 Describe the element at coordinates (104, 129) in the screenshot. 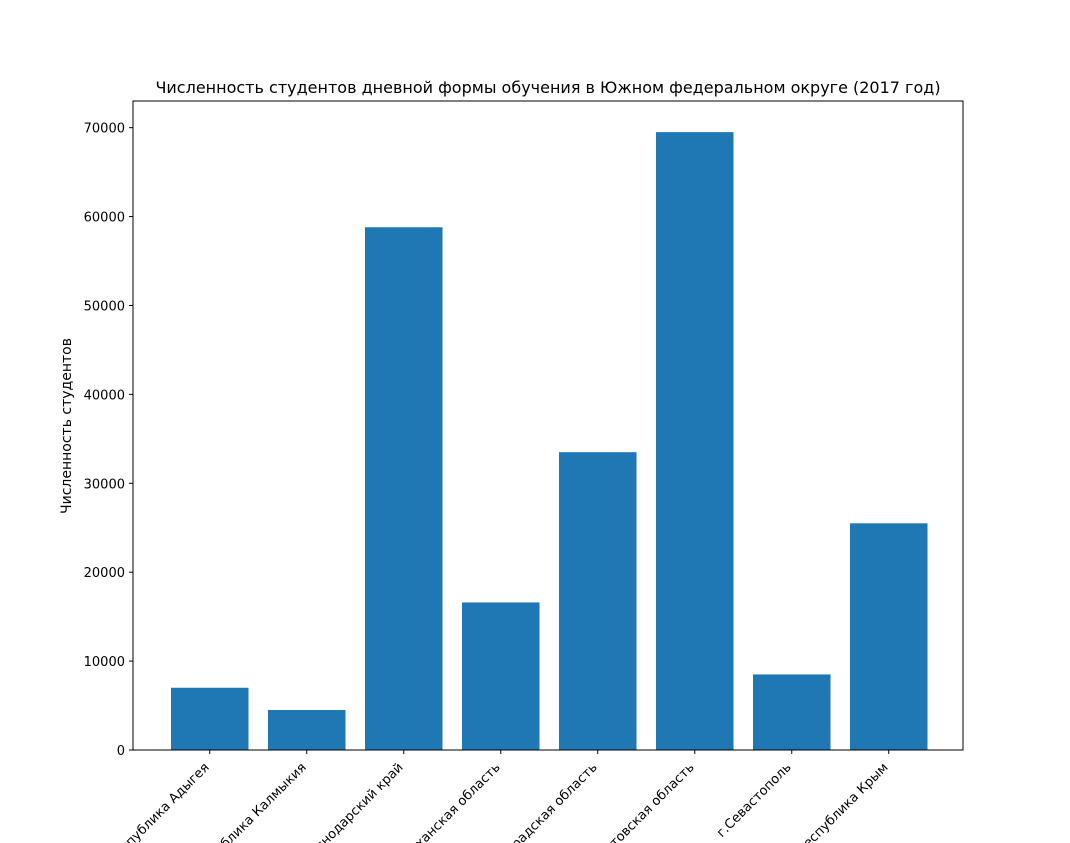

I see `y-tick-label: 70000` at that location.